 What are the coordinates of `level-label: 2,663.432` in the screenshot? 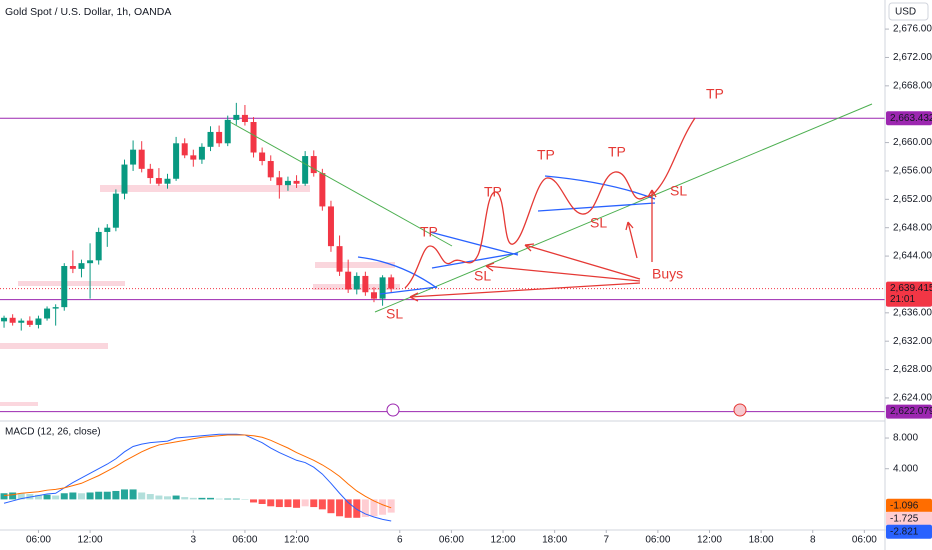 It's located at (911, 118).